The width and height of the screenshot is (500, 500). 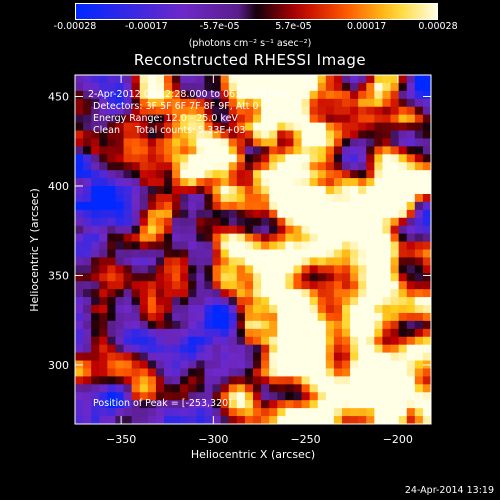 What do you see at coordinates (176, 106) in the screenshot?
I see `info-annotation: Detectors: 3F 5F 6F 7F 8F 9F, Att 0` at bounding box center [176, 106].